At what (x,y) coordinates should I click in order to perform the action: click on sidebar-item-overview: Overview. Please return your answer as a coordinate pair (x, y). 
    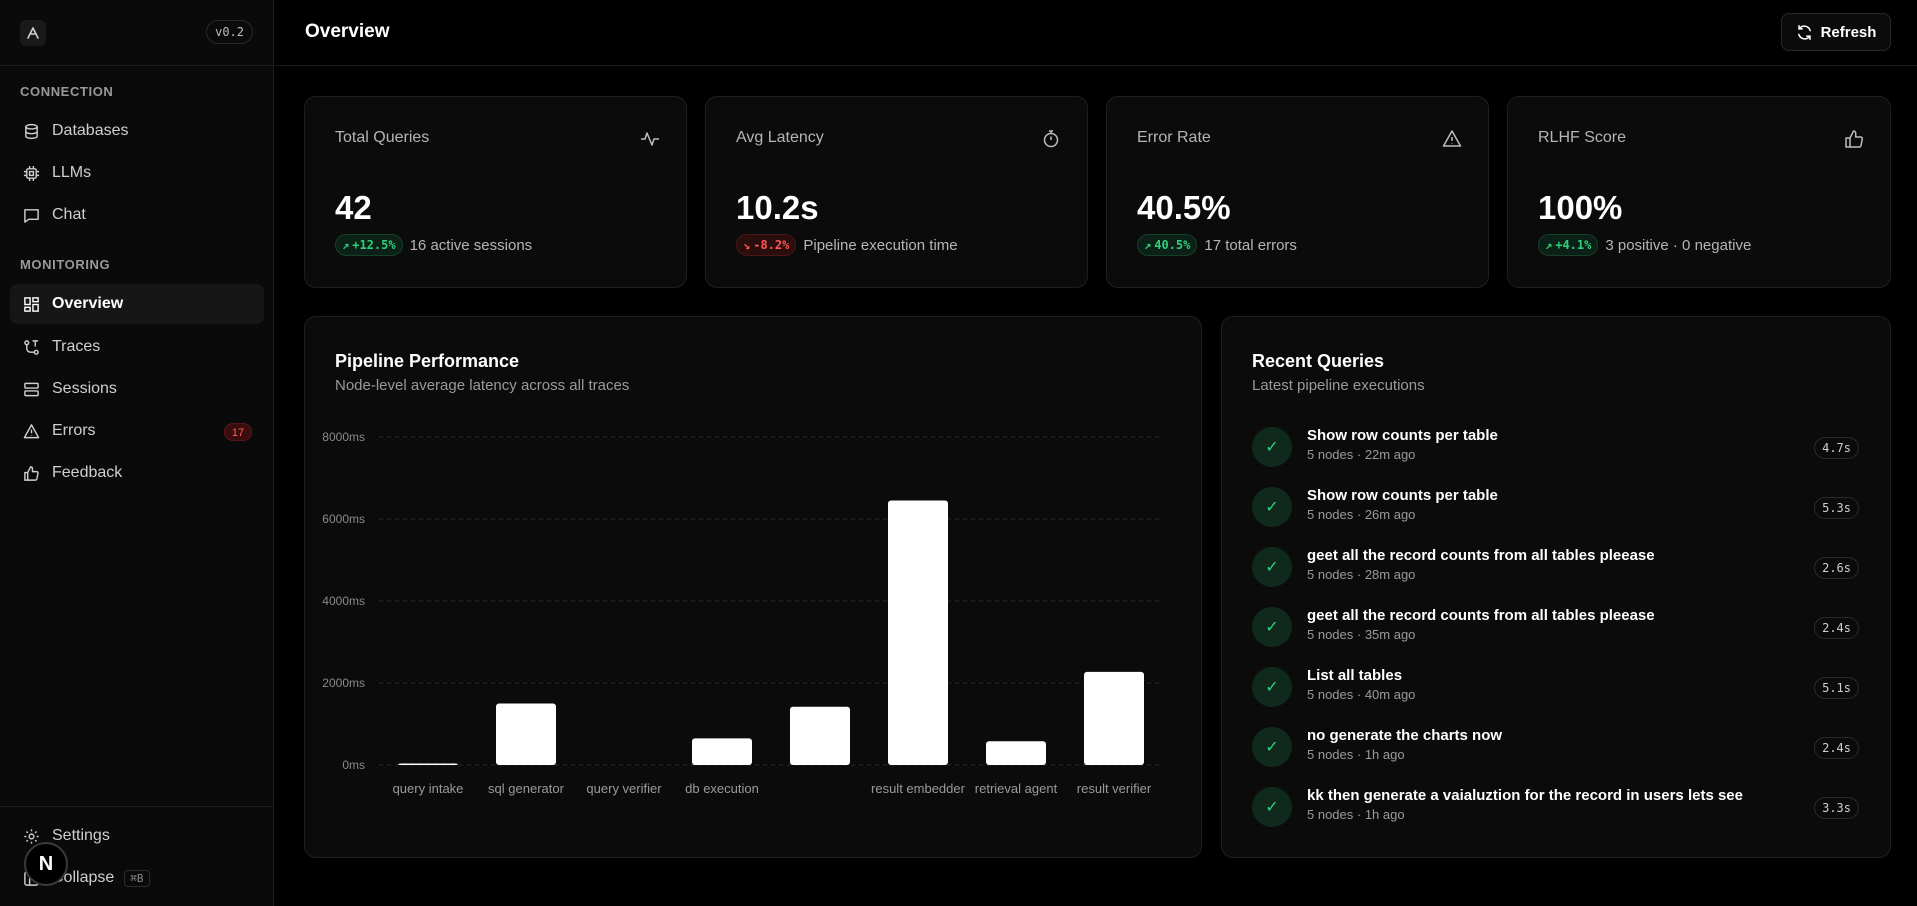
    Looking at the image, I should click on (137, 304).